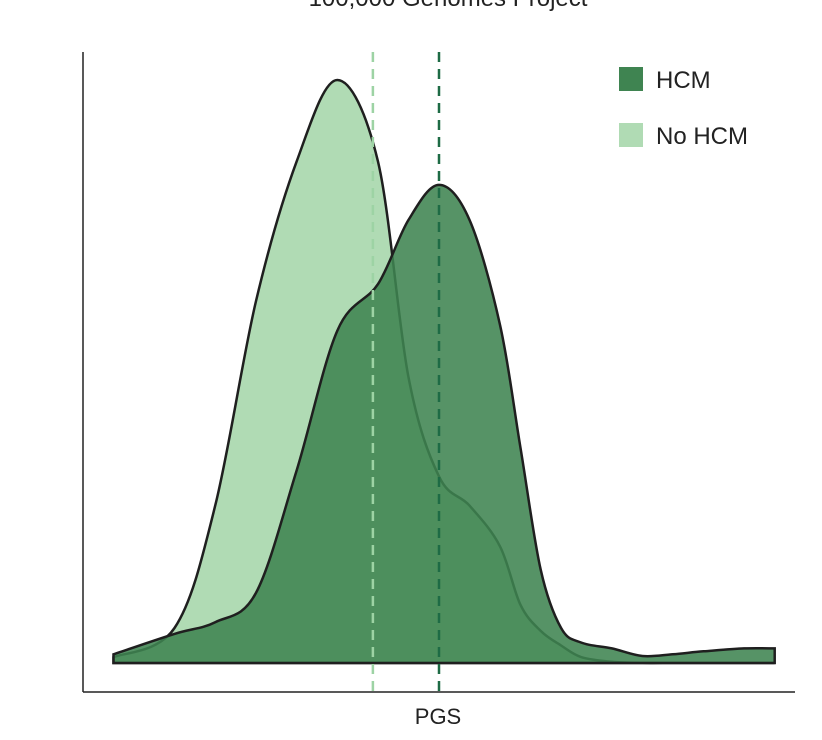 The image size is (822, 740). What do you see at coordinates (683, 80) in the screenshot?
I see `legend-label-hcm: HCM` at bounding box center [683, 80].